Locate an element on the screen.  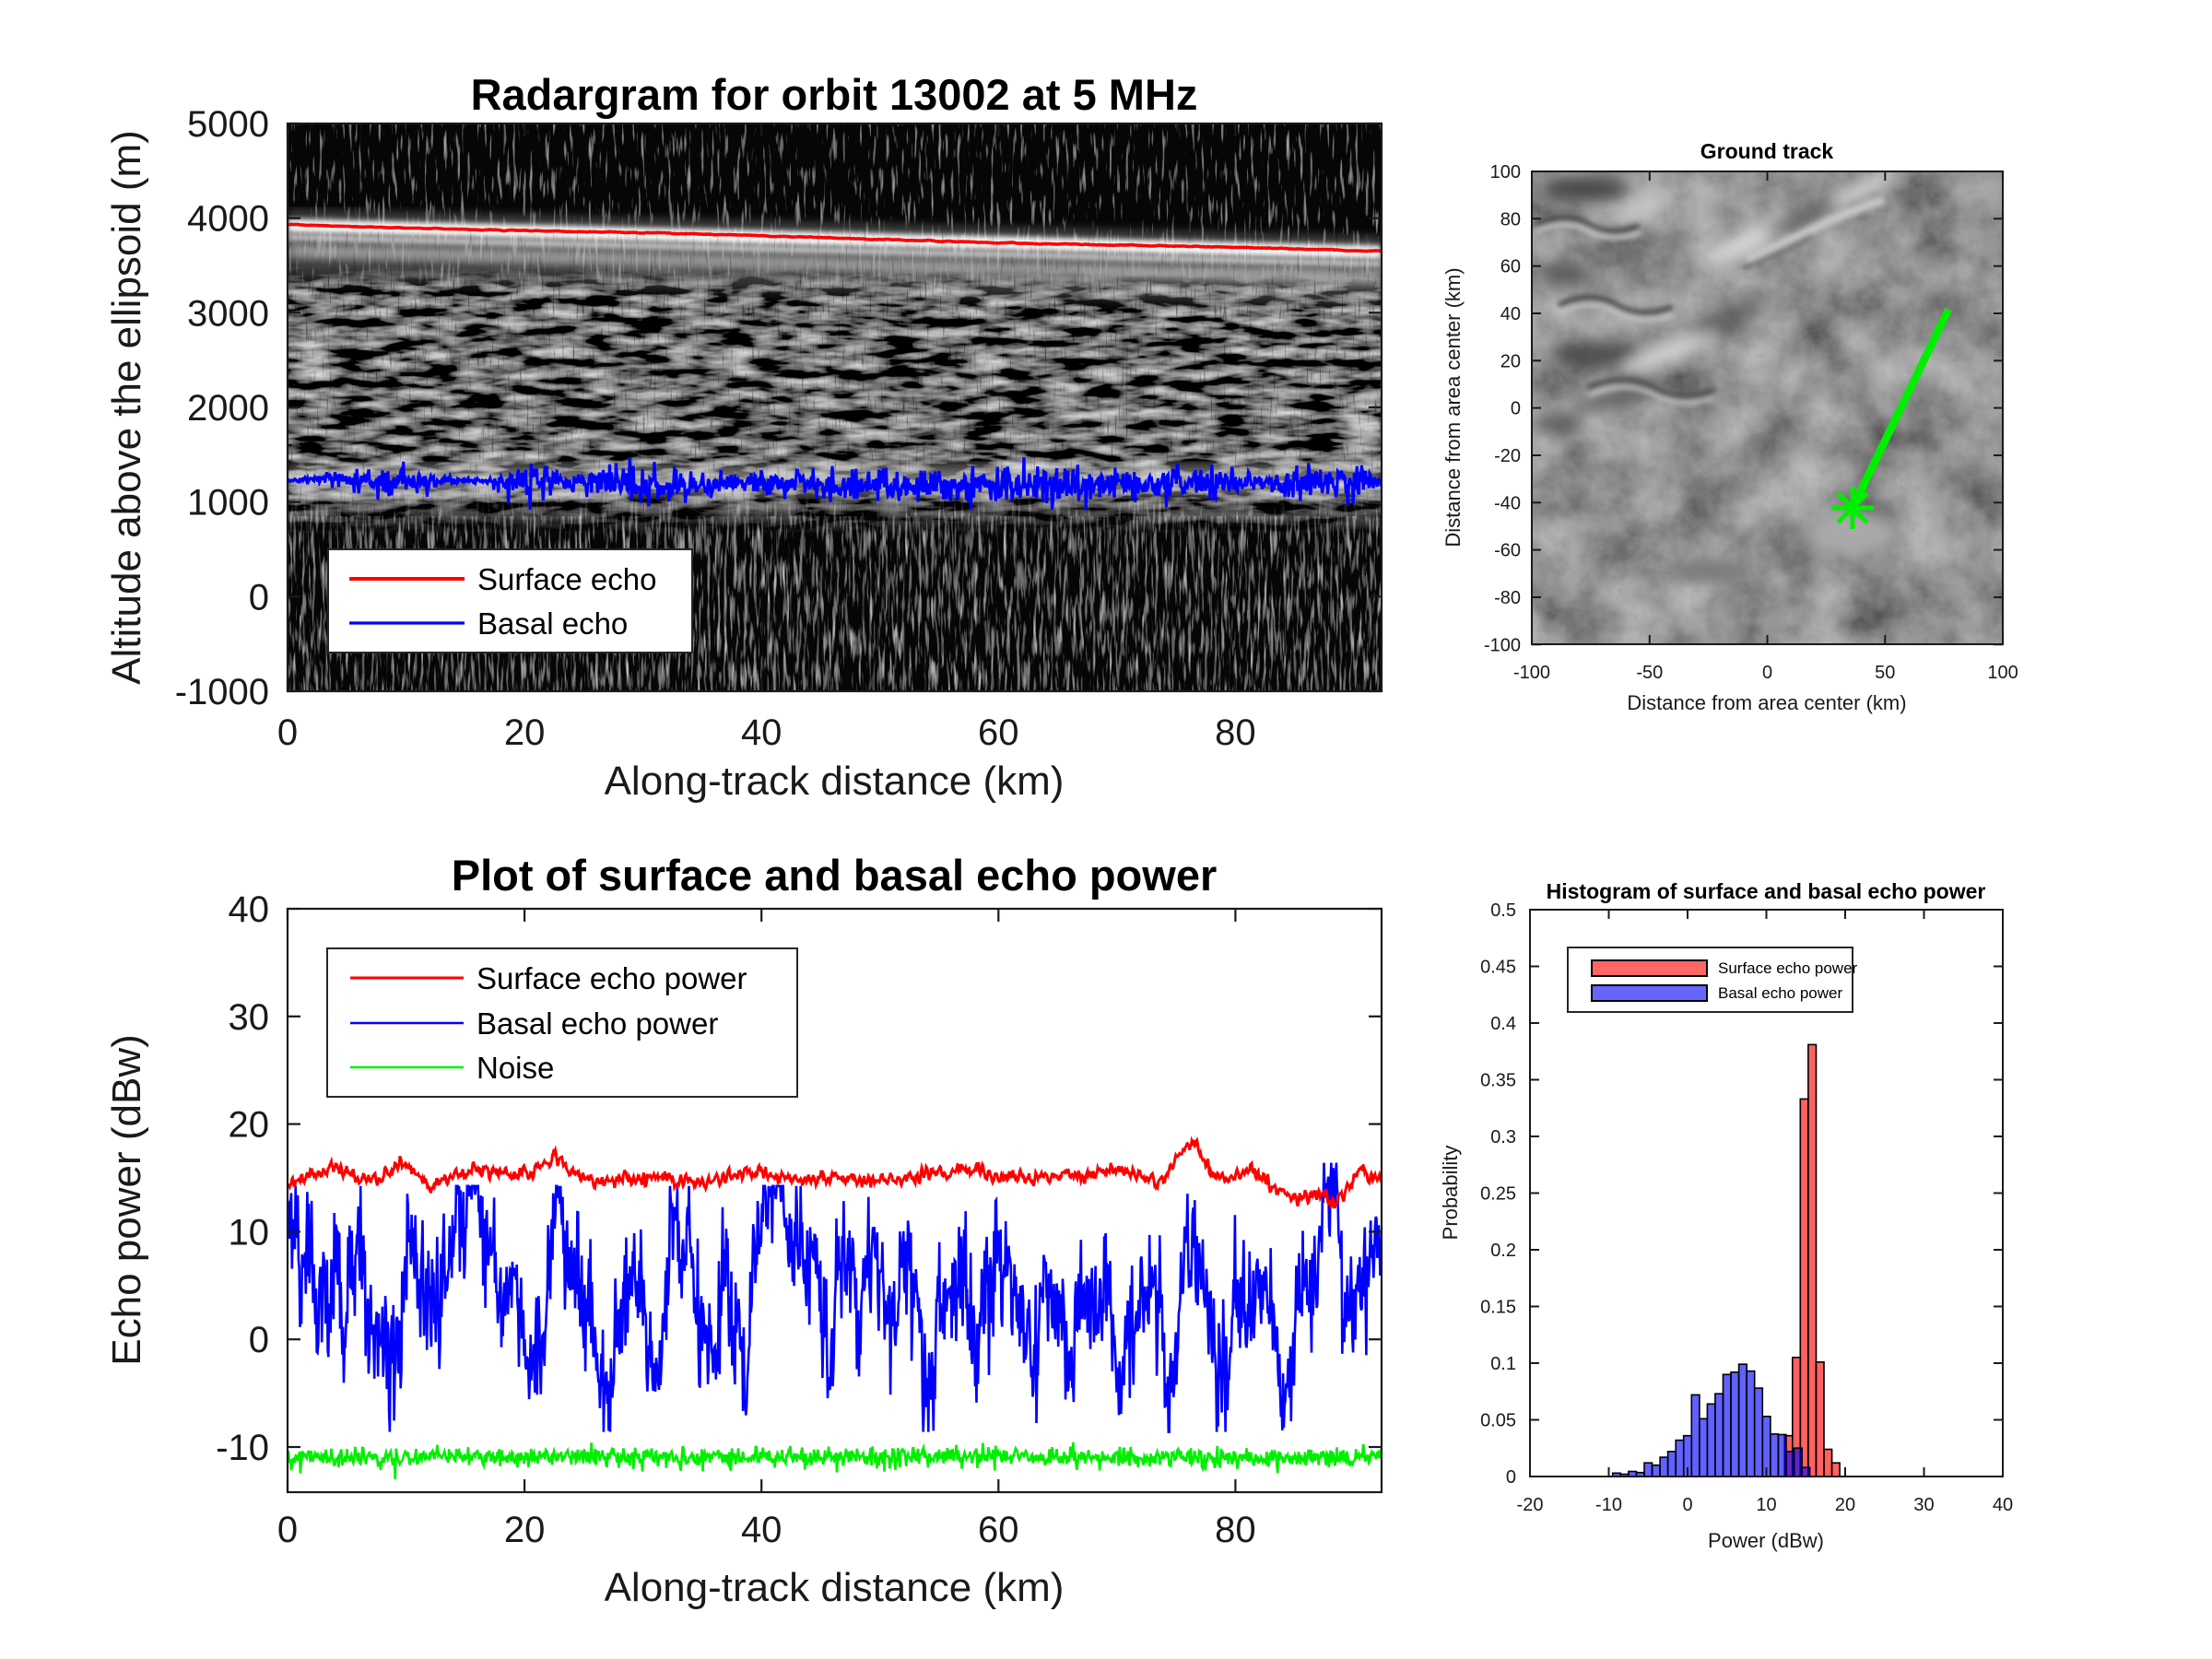
svg-text: -50 is located at coordinates (1649, 673).